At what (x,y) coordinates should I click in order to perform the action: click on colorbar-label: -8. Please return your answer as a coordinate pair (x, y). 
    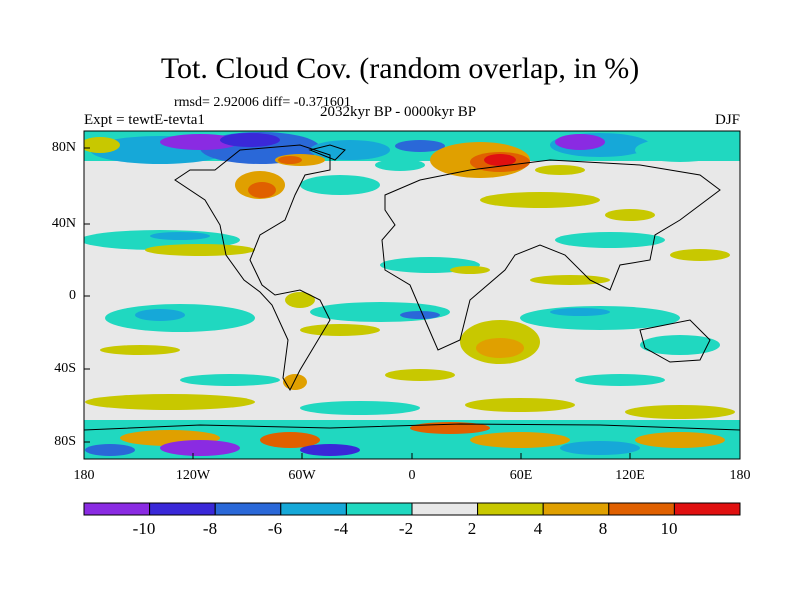
    Looking at the image, I should click on (210, 528).